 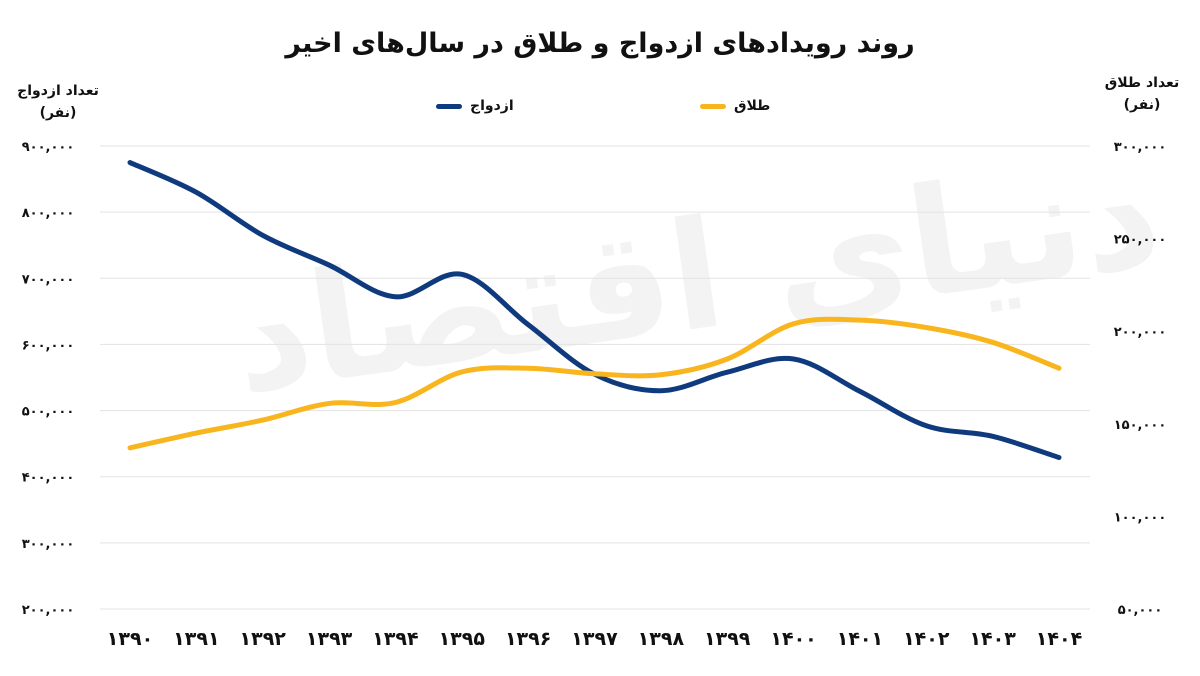 What do you see at coordinates (329, 639) in the screenshot?
I see `x-tick-label: ۱۳۹۳` at bounding box center [329, 639].